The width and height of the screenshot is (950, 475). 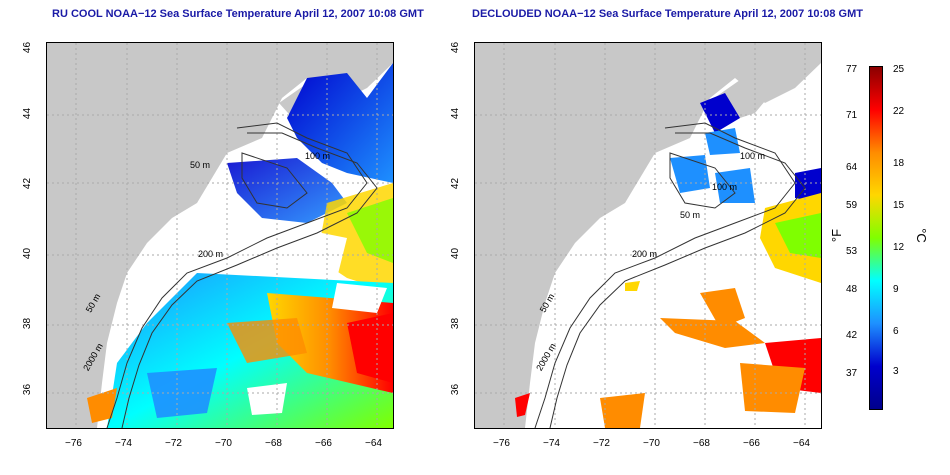 What do you see at coordinates (899, 163) in the screenshot?
I see `colorbar-c-tick-18: 18` at bounding box center [899, 163].